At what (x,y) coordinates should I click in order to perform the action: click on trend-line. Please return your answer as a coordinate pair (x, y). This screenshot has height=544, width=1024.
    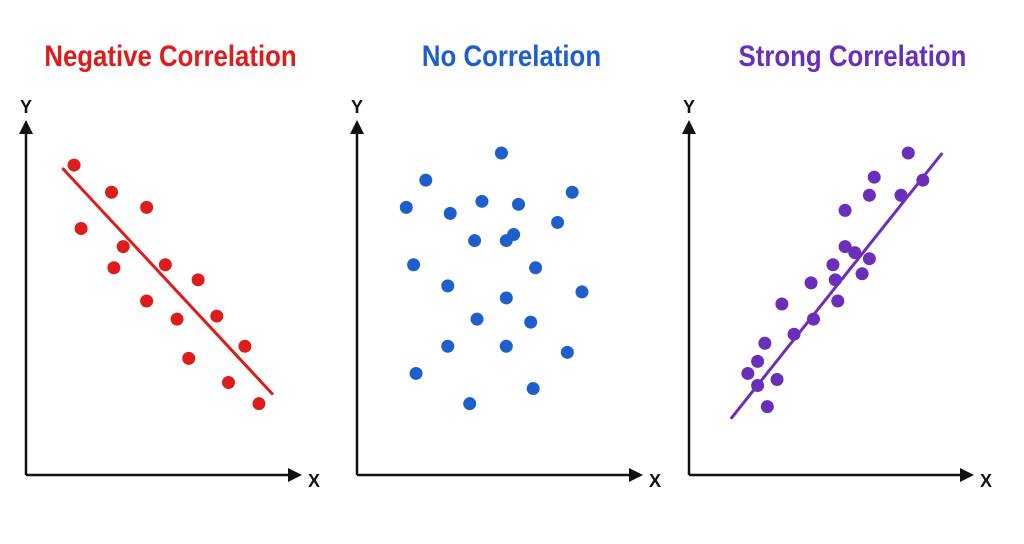
    Looking at the image, I should click on (168, 281).